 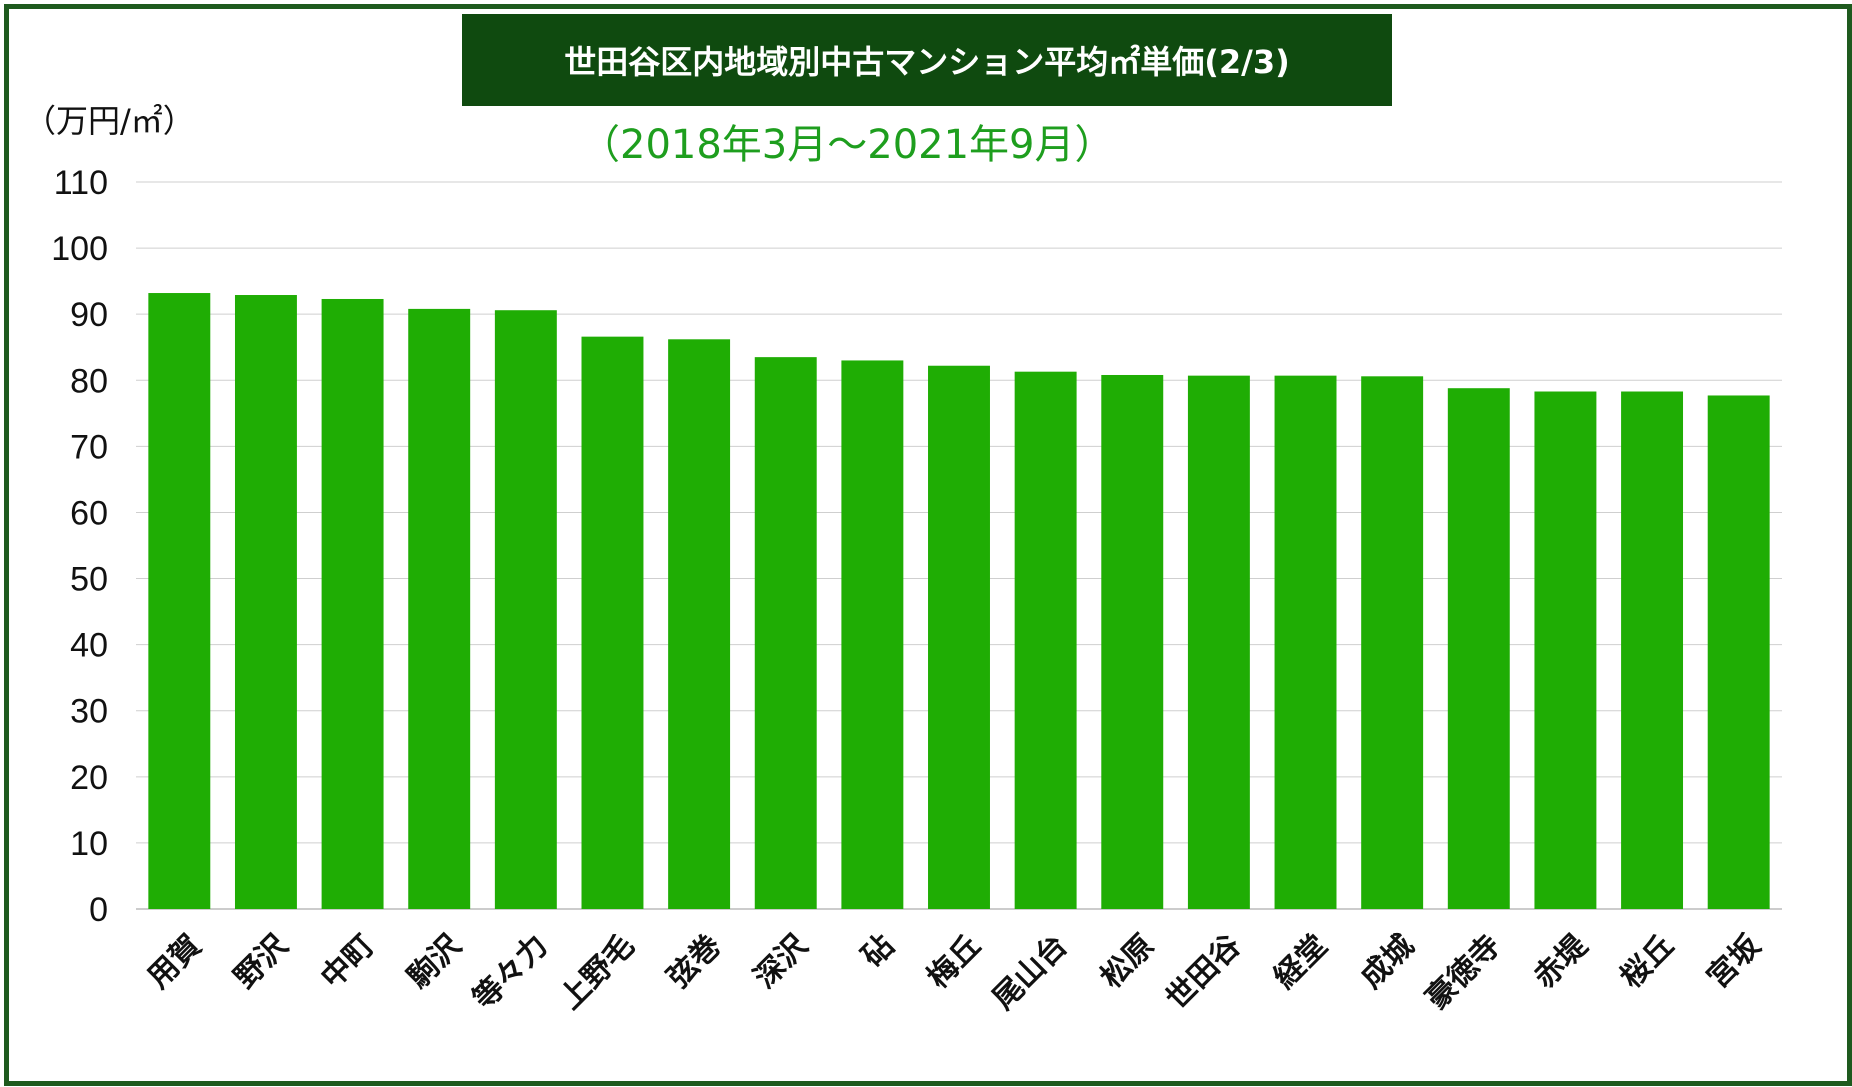 I want to click on x-tick-label: 世田谷, so click(x=1203, y=972).